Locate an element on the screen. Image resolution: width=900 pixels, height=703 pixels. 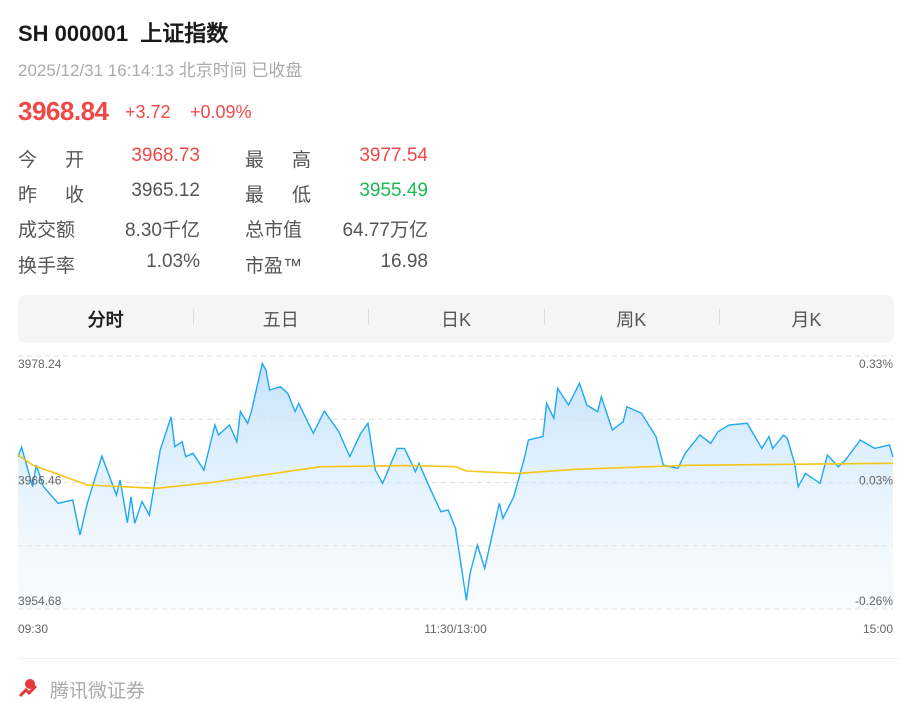
timestamp-status: 2025/12/31 16:14:13 北京时间 已收盘 is located at coordinates (160, 70).